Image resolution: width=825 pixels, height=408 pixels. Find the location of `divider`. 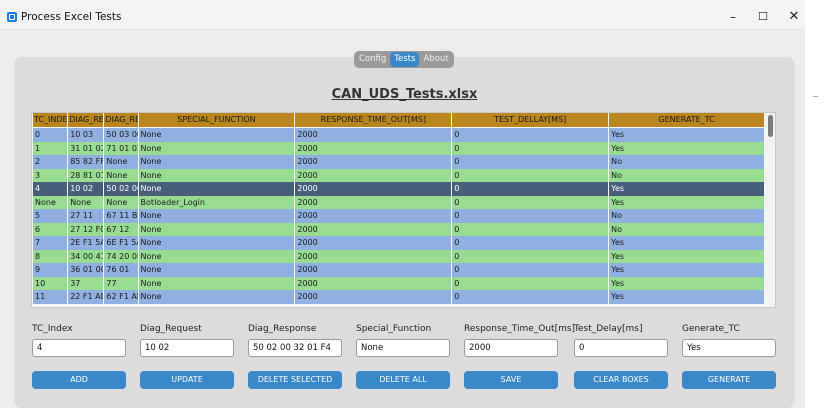

divider is located at coordinates (815, 96).